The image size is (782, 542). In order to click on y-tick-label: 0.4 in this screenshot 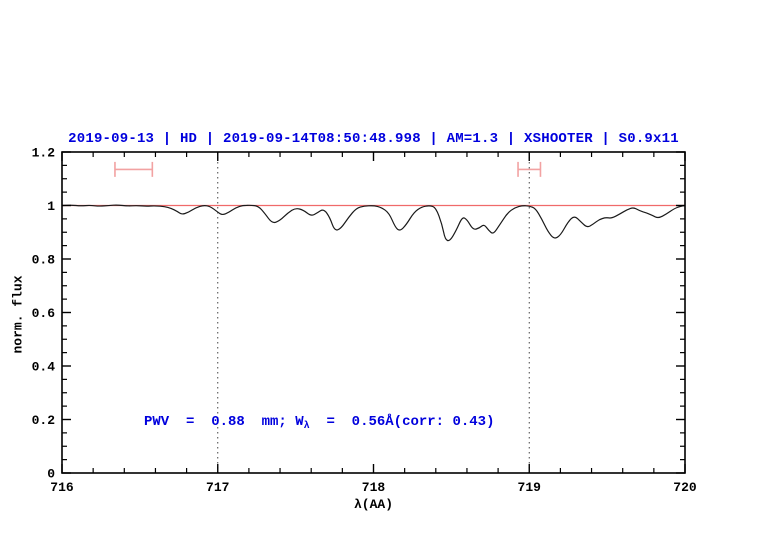, I will do `click(44, 367)`.